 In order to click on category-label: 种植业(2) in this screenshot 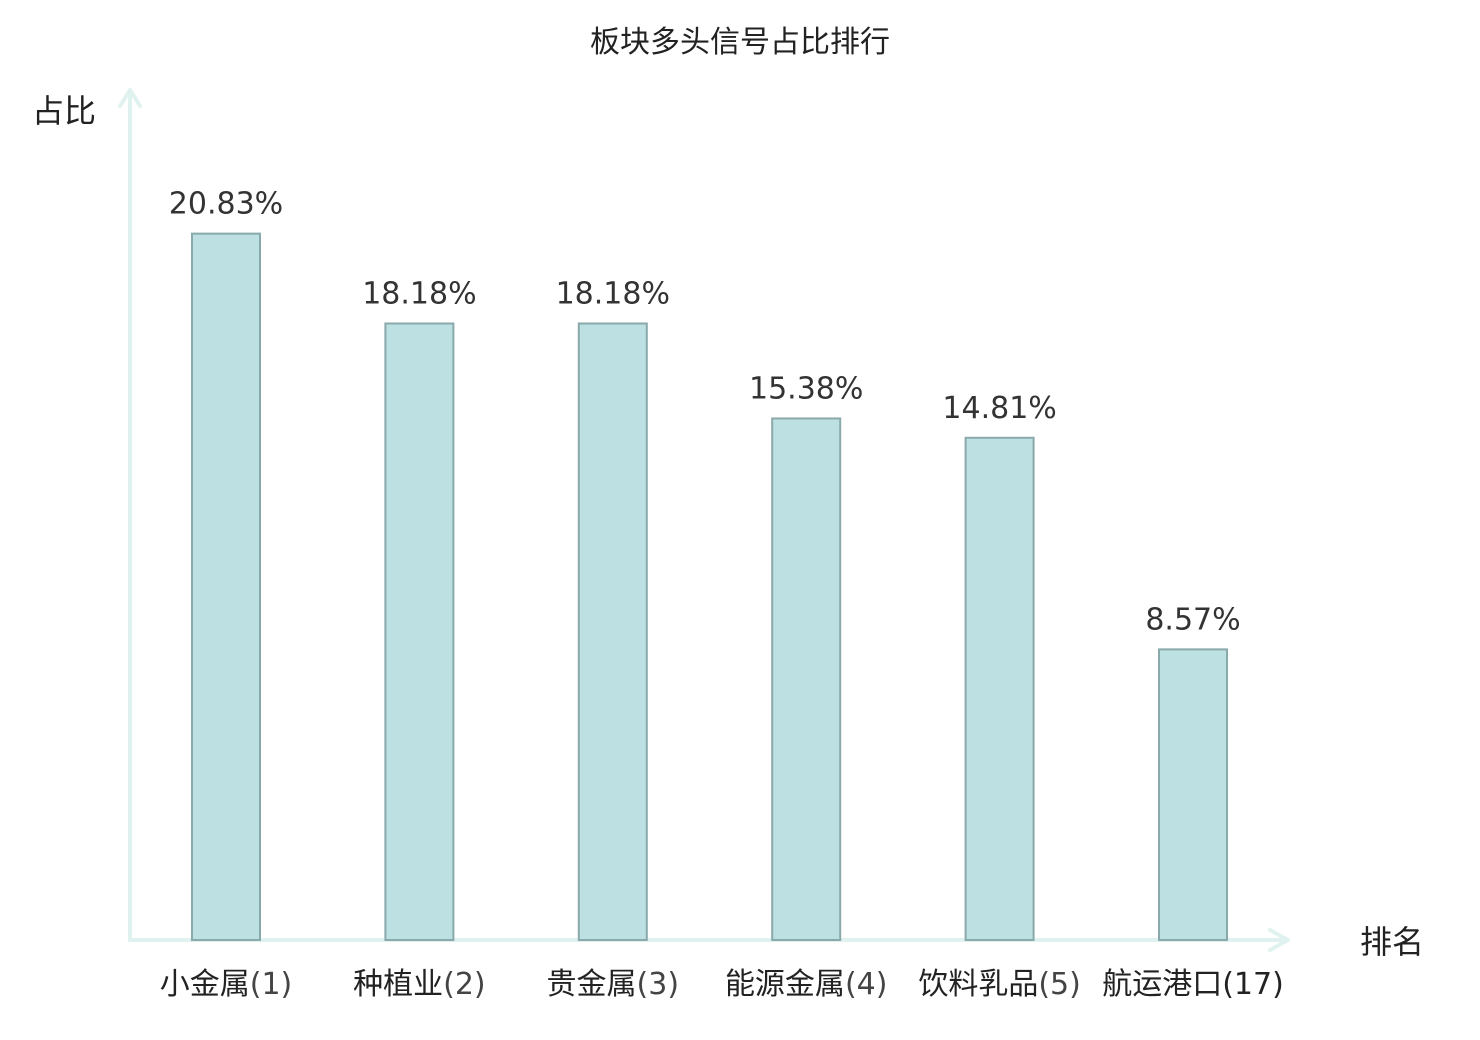, I will do `click(419, 984)`.